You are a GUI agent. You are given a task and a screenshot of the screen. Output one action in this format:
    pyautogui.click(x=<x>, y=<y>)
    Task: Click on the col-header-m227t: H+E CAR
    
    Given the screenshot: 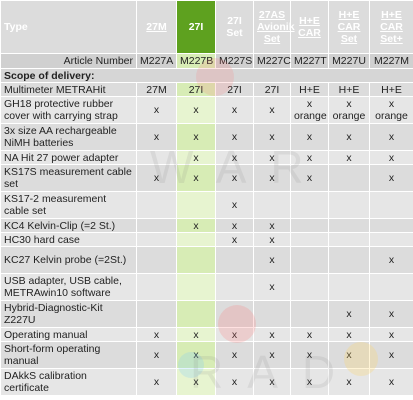 What is the action you would take?
    pyautogui.click(x=309, y=27)
    